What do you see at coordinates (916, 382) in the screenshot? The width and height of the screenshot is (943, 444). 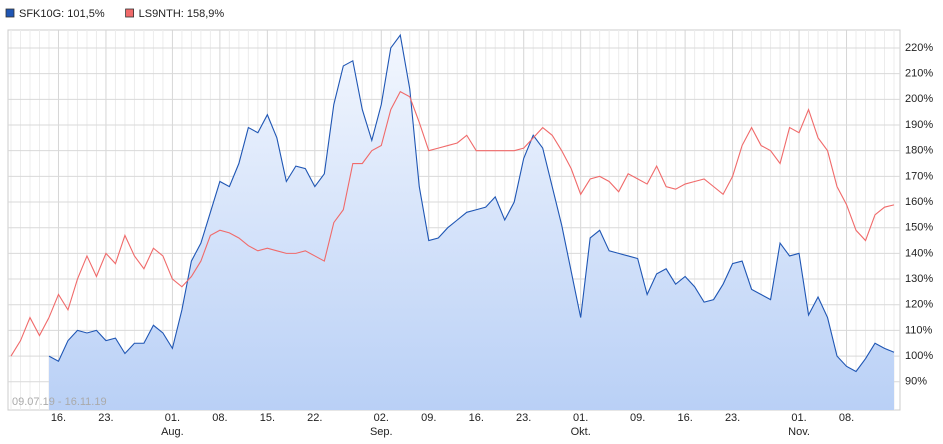 I see `y-tick-label: 90%` at bounding box center [916, 382].